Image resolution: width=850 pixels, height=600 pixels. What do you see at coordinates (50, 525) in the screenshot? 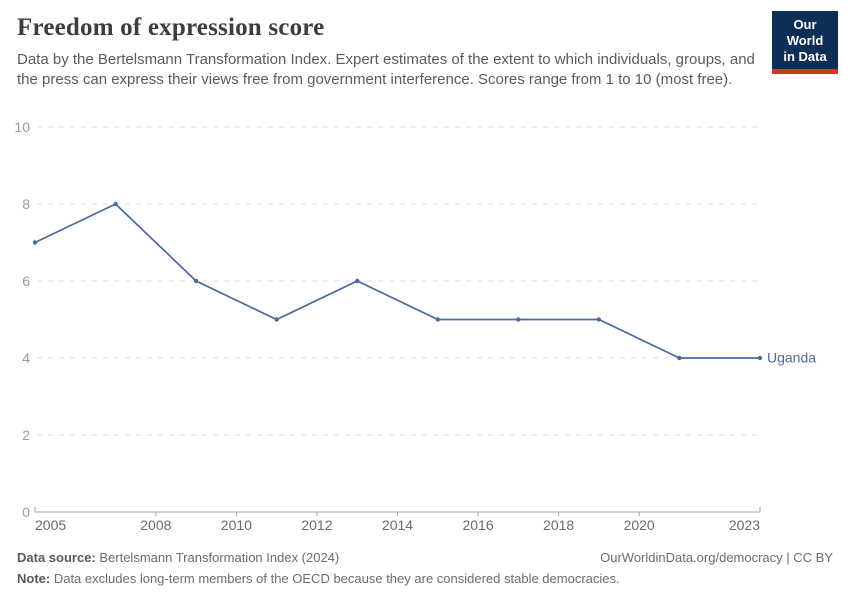
I see `x-axis-tick-label: 2005` at bounding box center [50, 525].